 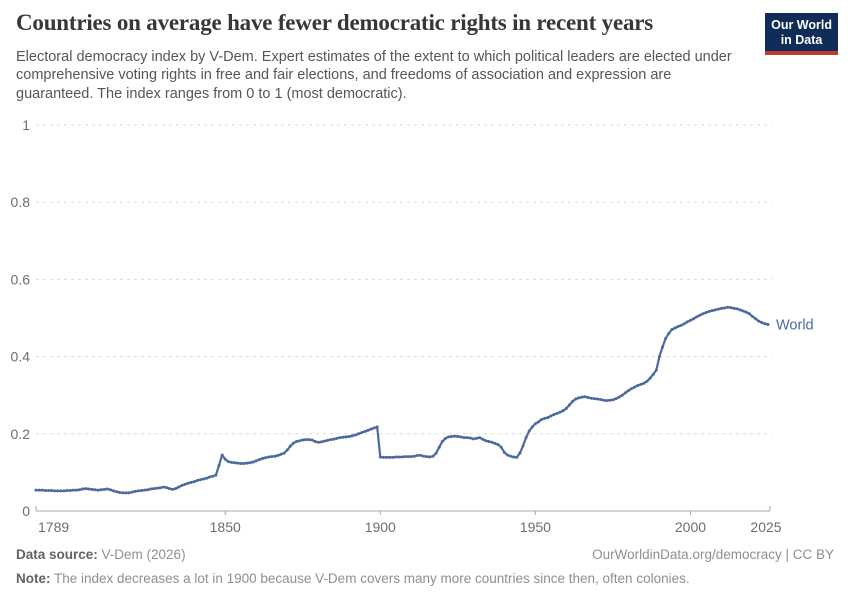 I want to click on owid-logo-line2: in Data, so click(x=801, y=39).